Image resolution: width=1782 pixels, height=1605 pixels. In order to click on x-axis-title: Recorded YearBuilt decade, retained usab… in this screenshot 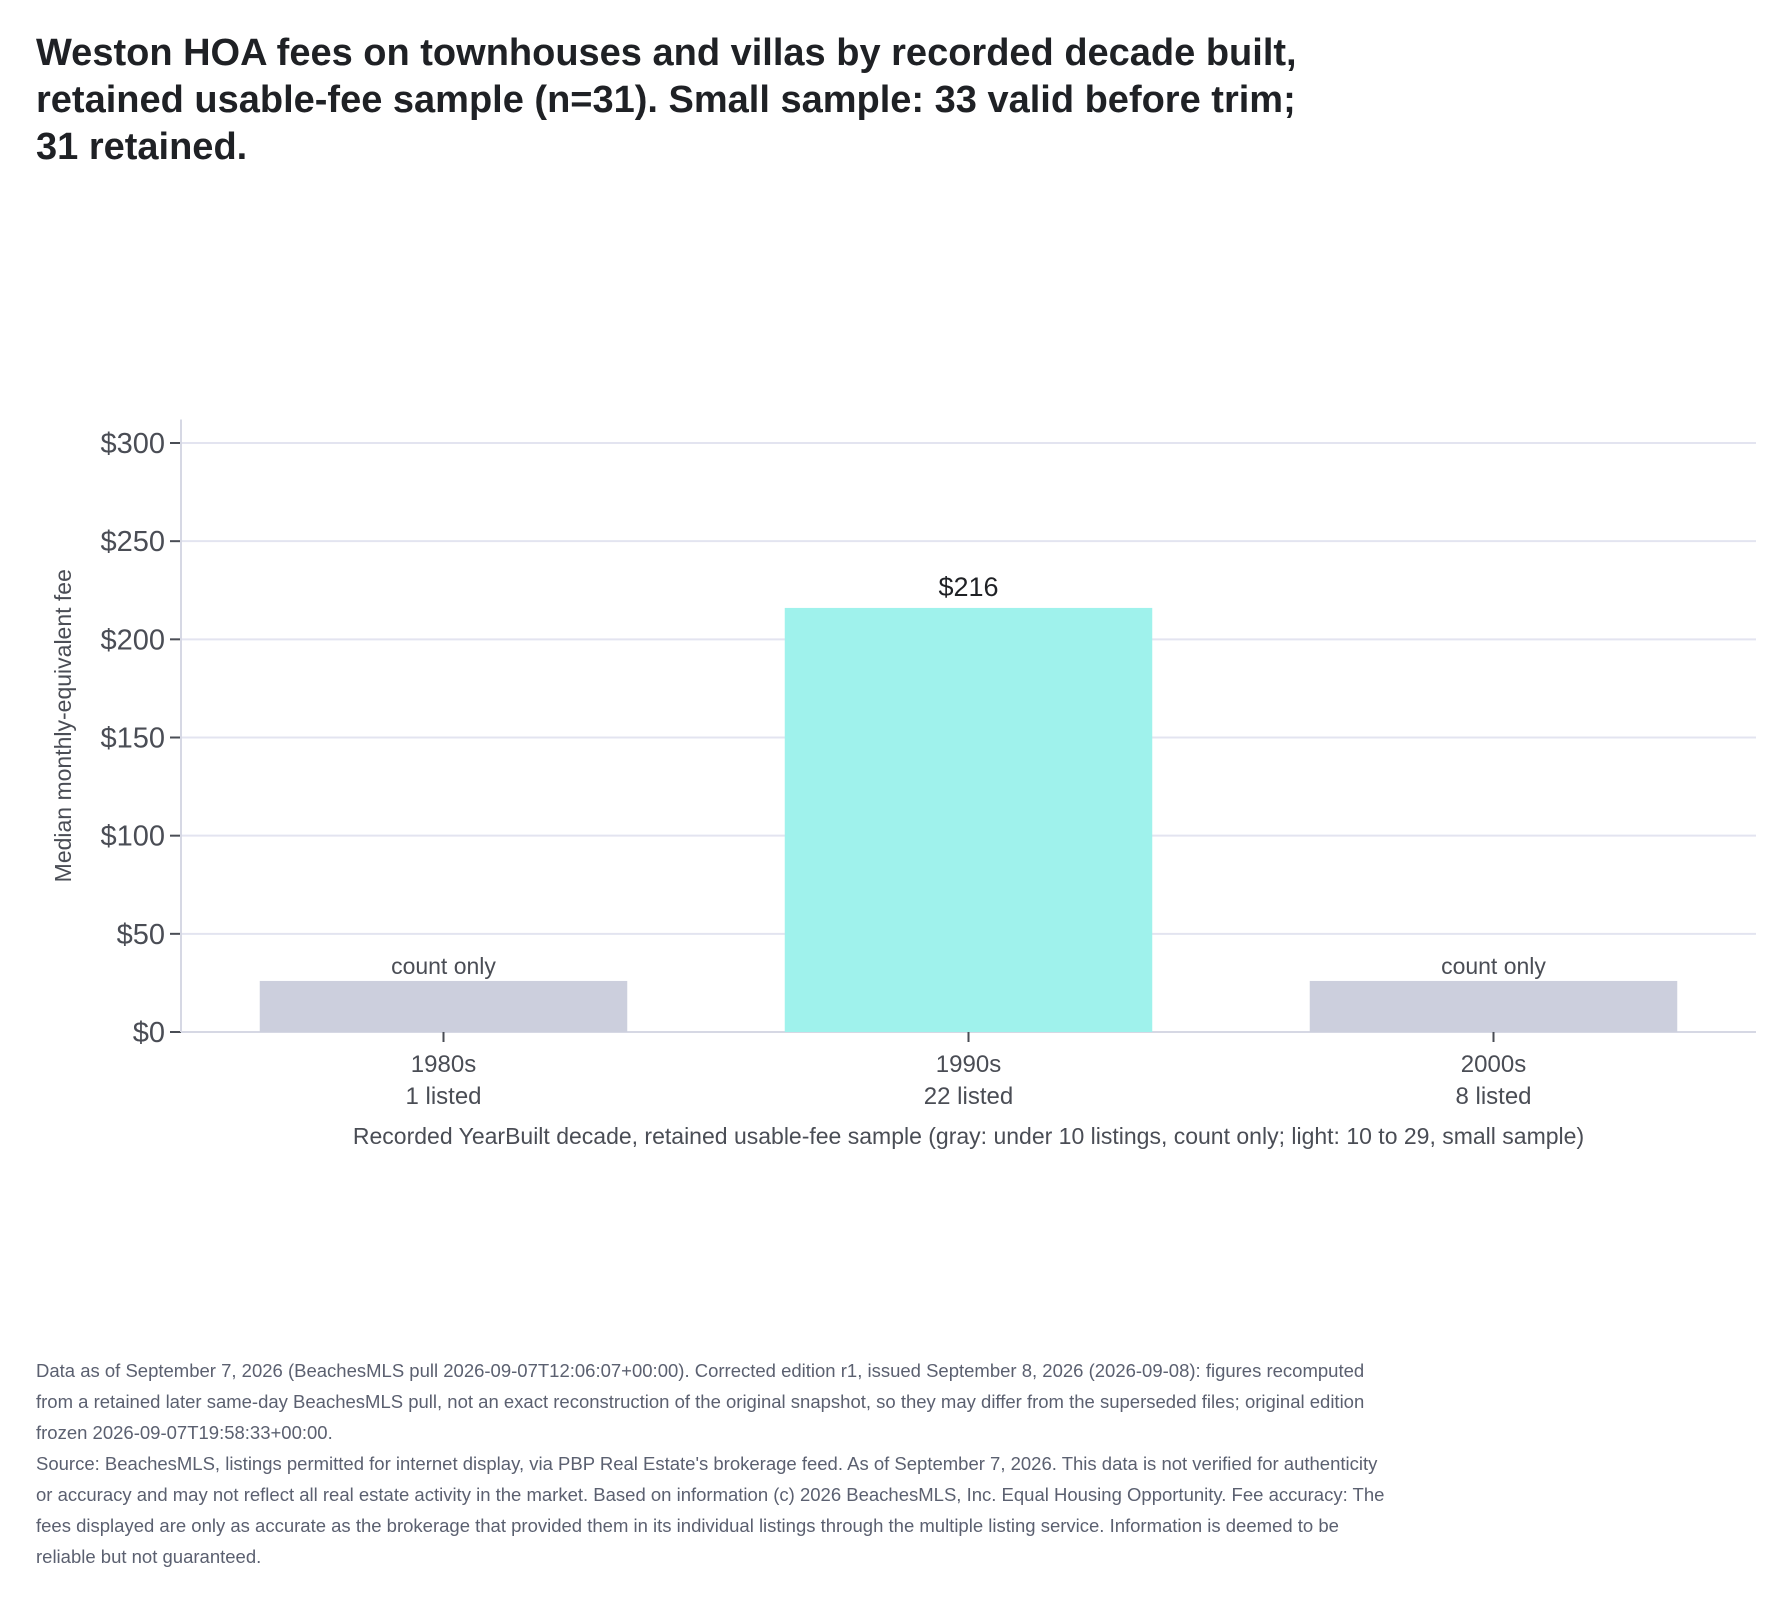, I will do `click(968, 1136)`.